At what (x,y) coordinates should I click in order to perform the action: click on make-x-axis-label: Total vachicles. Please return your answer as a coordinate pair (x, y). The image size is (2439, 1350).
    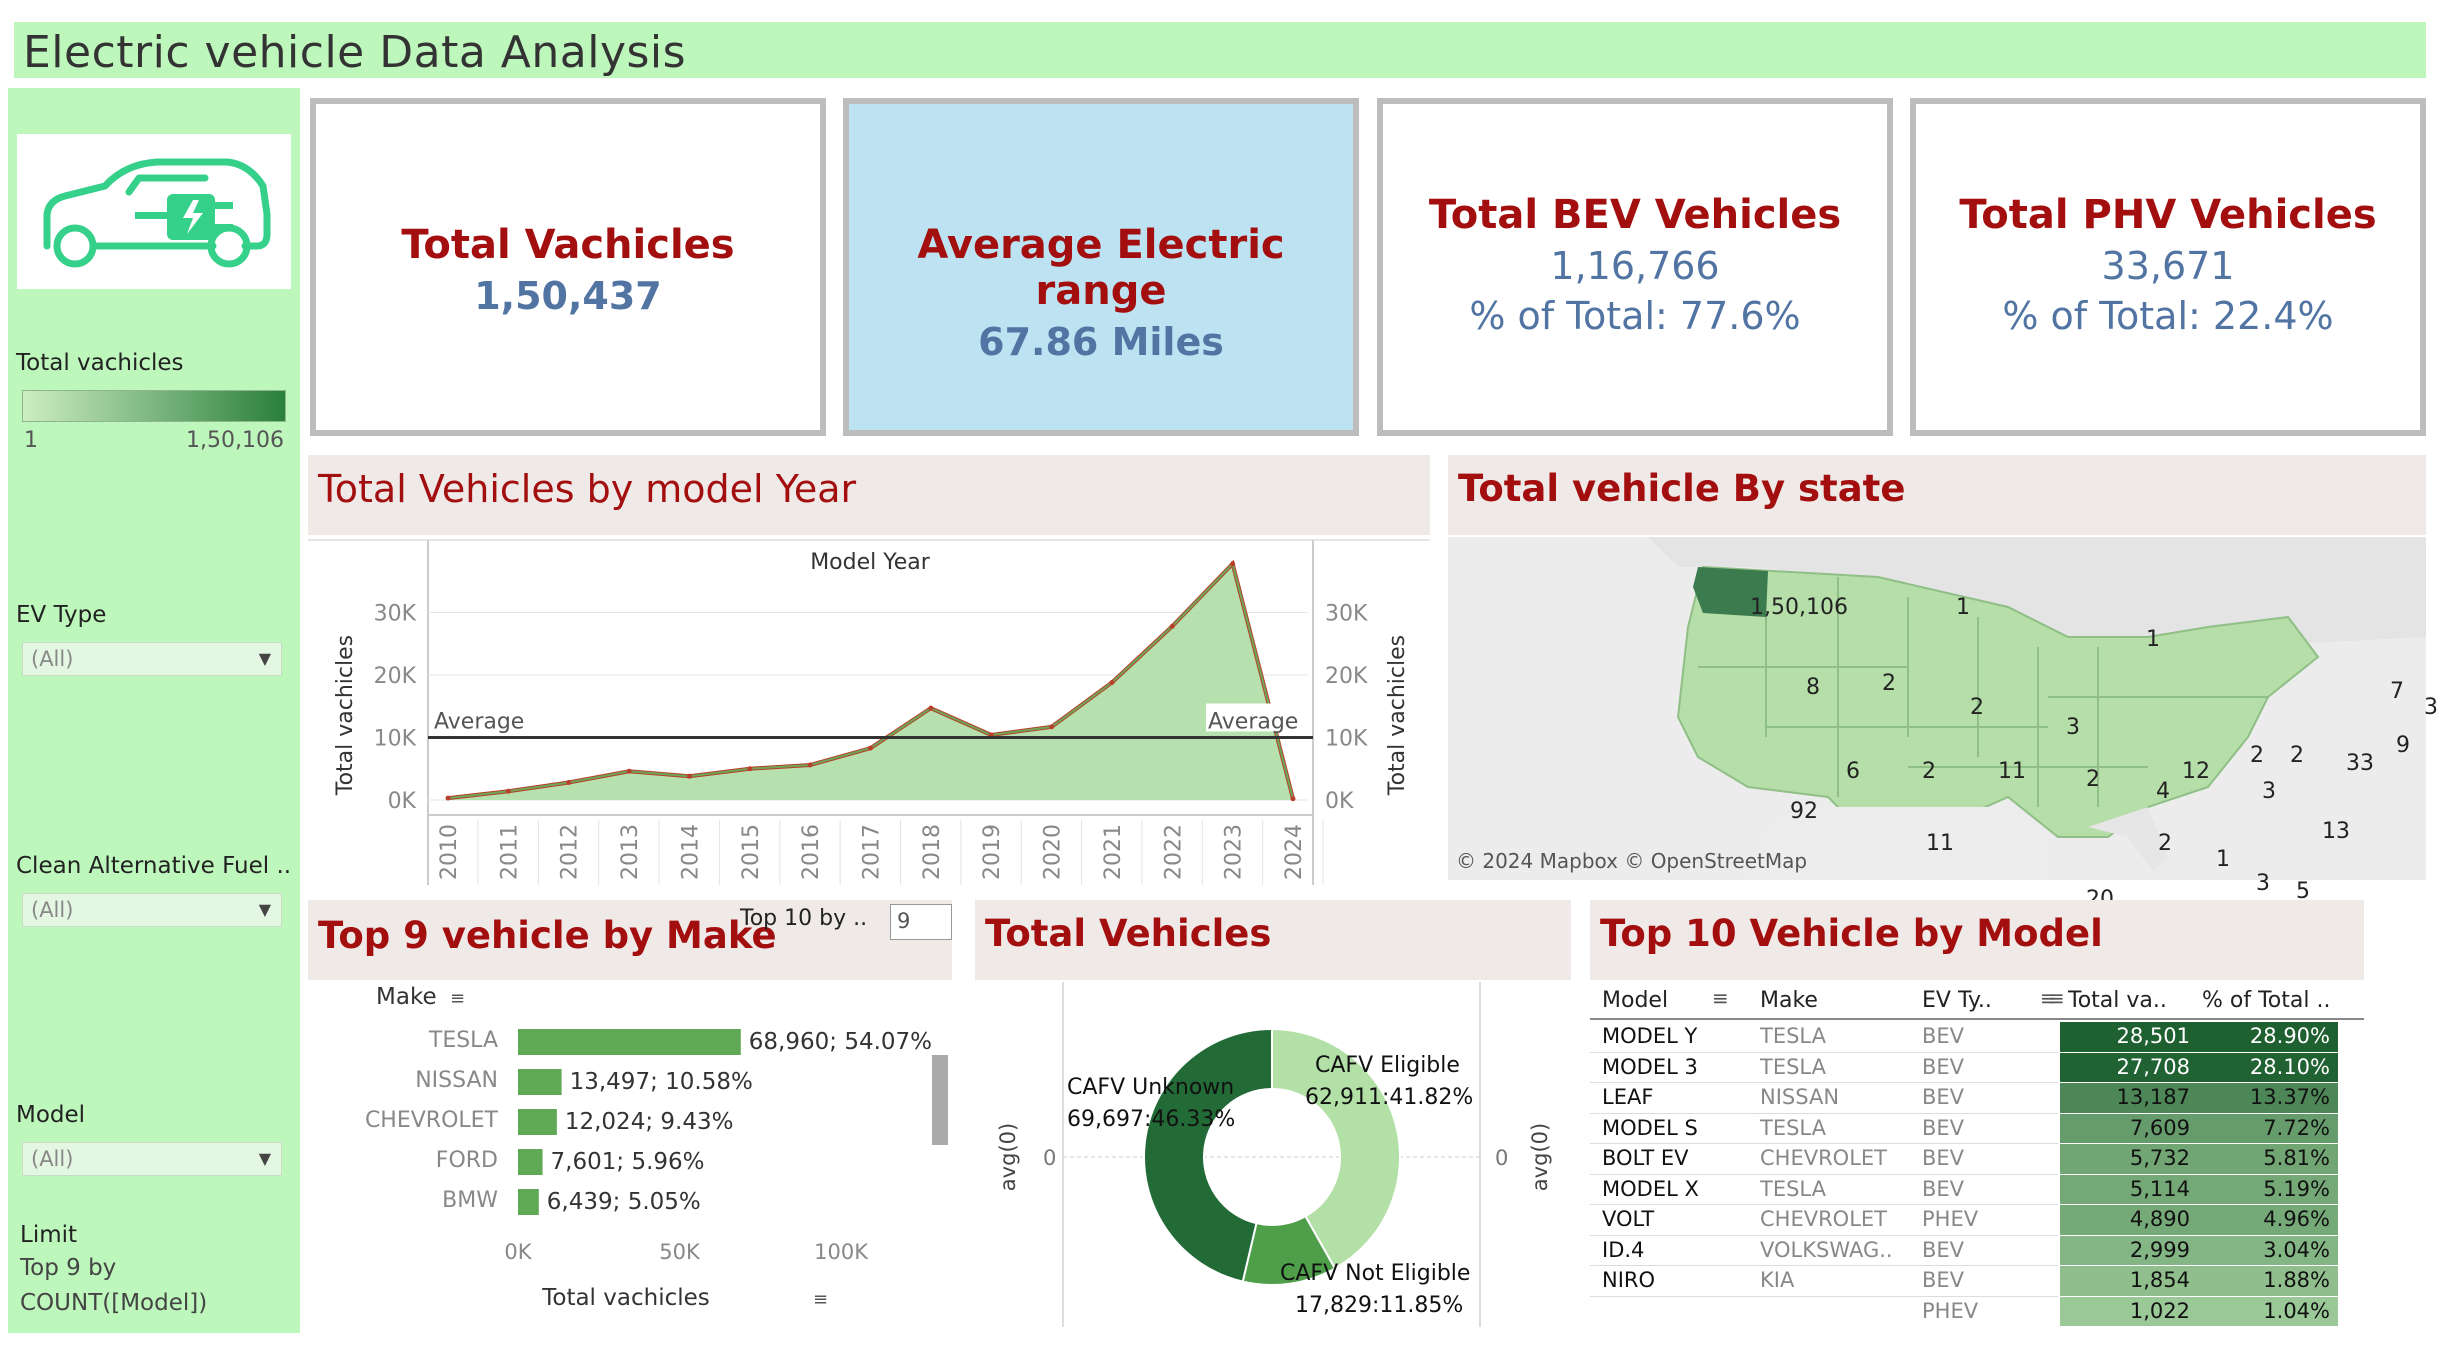
    Looking at the image, I should click on (625, 1298).